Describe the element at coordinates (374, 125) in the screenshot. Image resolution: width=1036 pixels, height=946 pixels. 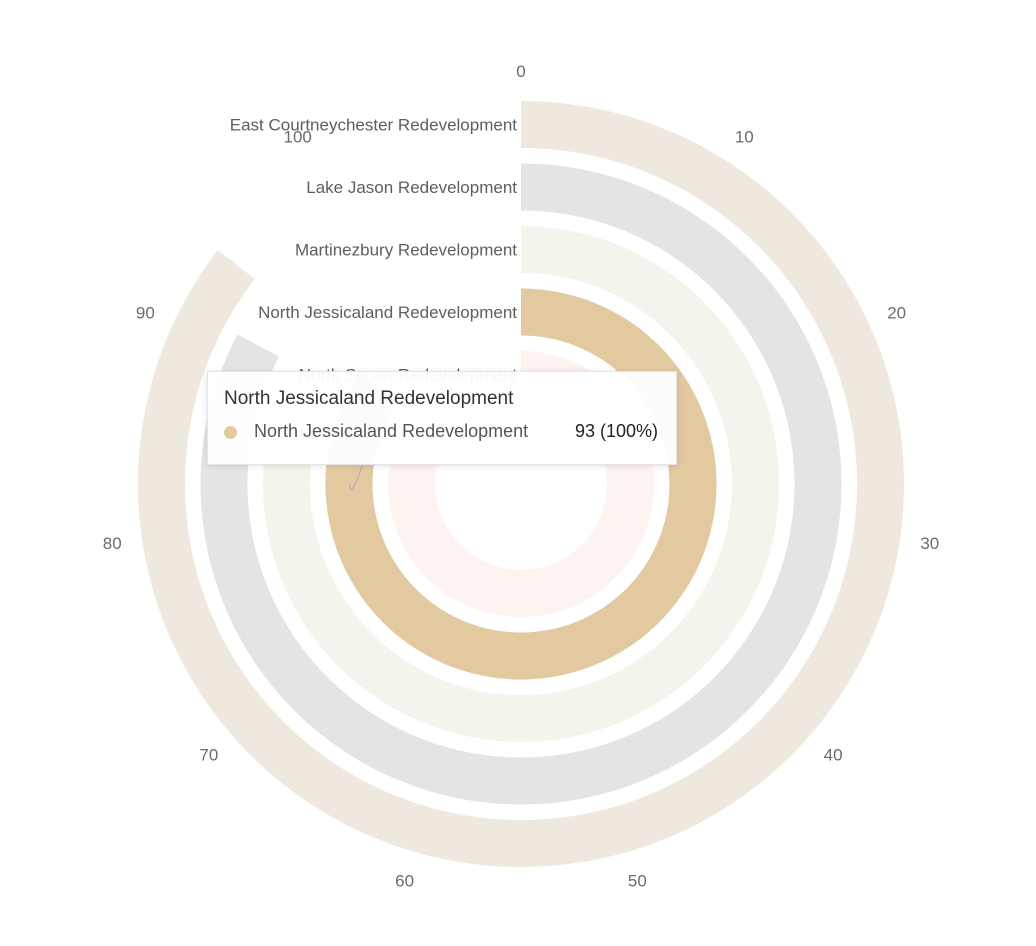
I see `category-label-east-courtneychester-redevelopment: East Courtneychester Redevelopment` at that location.